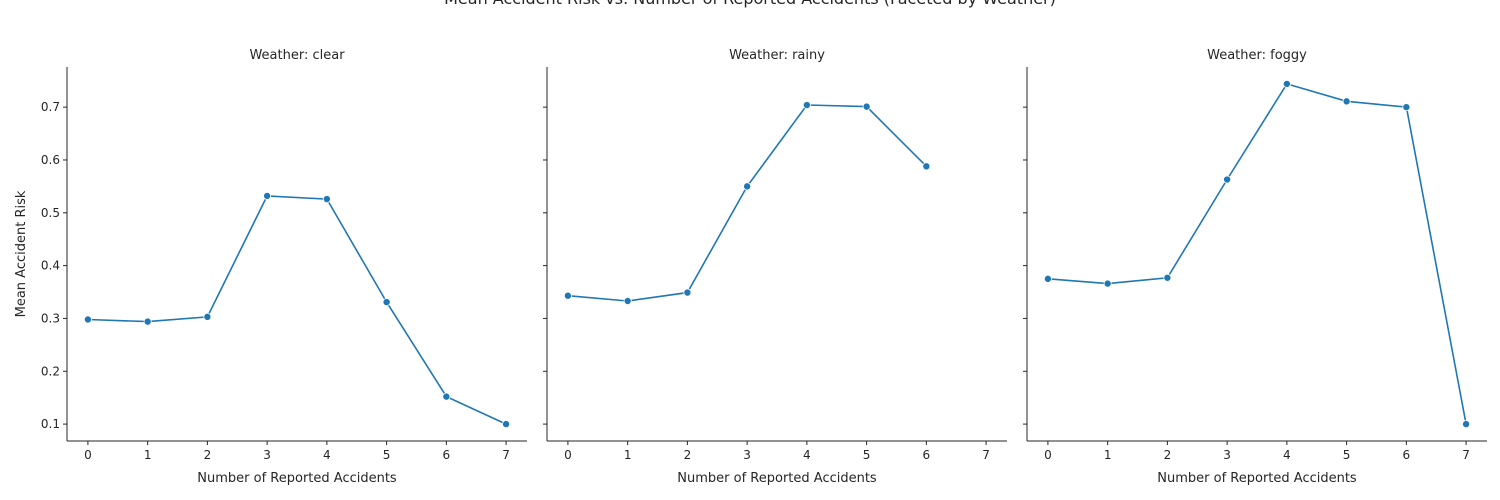  I want to click on y-tick-label: 0.3, so click(50, 318).